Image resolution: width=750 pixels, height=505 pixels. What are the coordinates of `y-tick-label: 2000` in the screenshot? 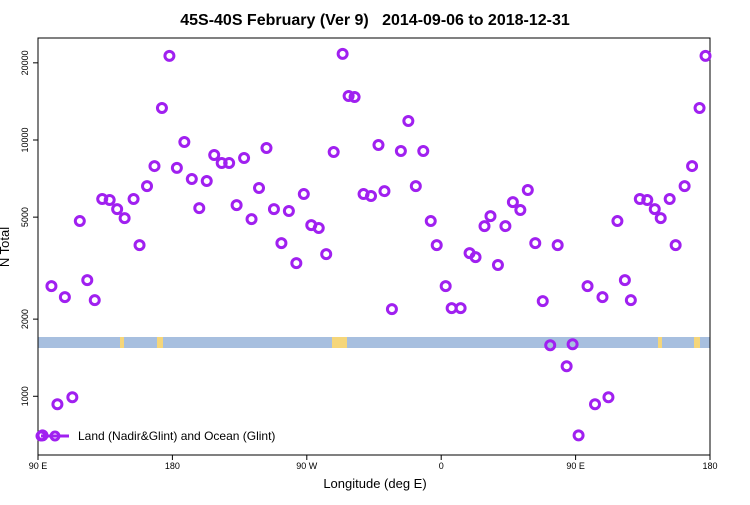 It's located at (25, 319).